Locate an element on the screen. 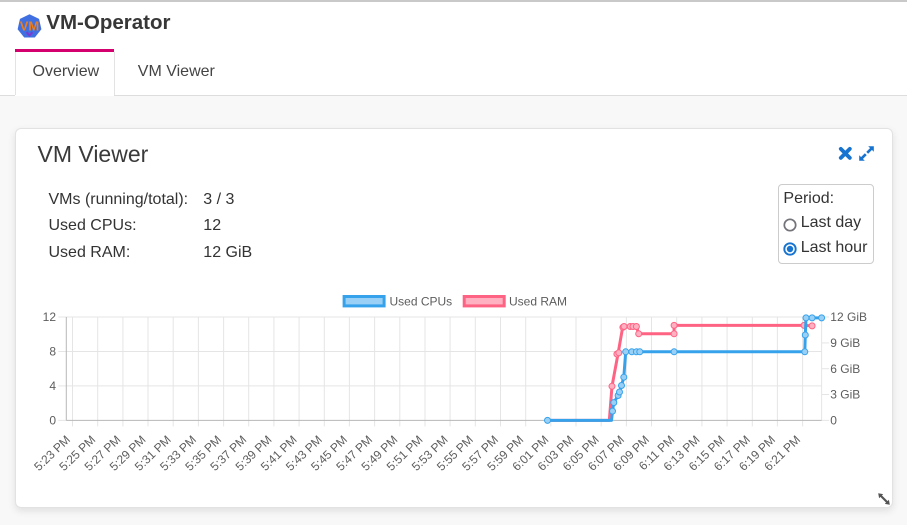 The image size is (907, 525). svg-text: Used CPUs is located at coordinates (421, 302).